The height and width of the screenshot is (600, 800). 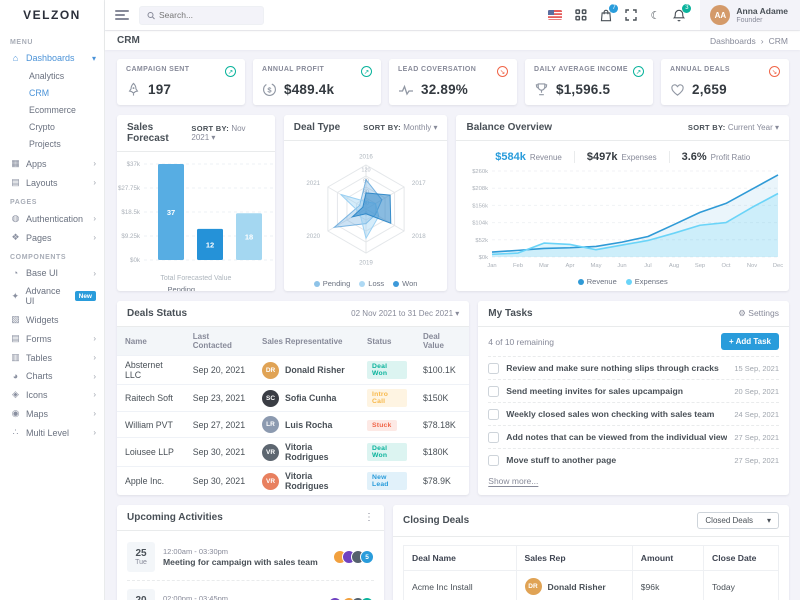 I want to click on moon-icon: ☾, so click(x=655, y=15).